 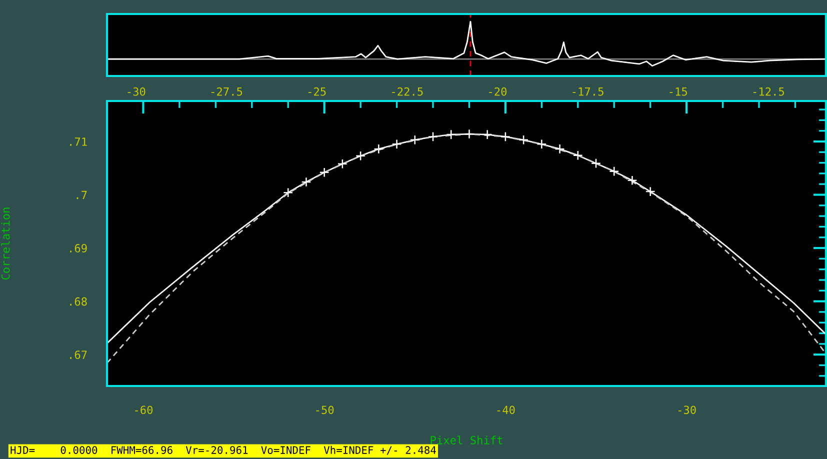 What do you see at coordinates (78, 354) in the screenshot?
I see `y-tick-label: .67` at bounding box center [78, 354].